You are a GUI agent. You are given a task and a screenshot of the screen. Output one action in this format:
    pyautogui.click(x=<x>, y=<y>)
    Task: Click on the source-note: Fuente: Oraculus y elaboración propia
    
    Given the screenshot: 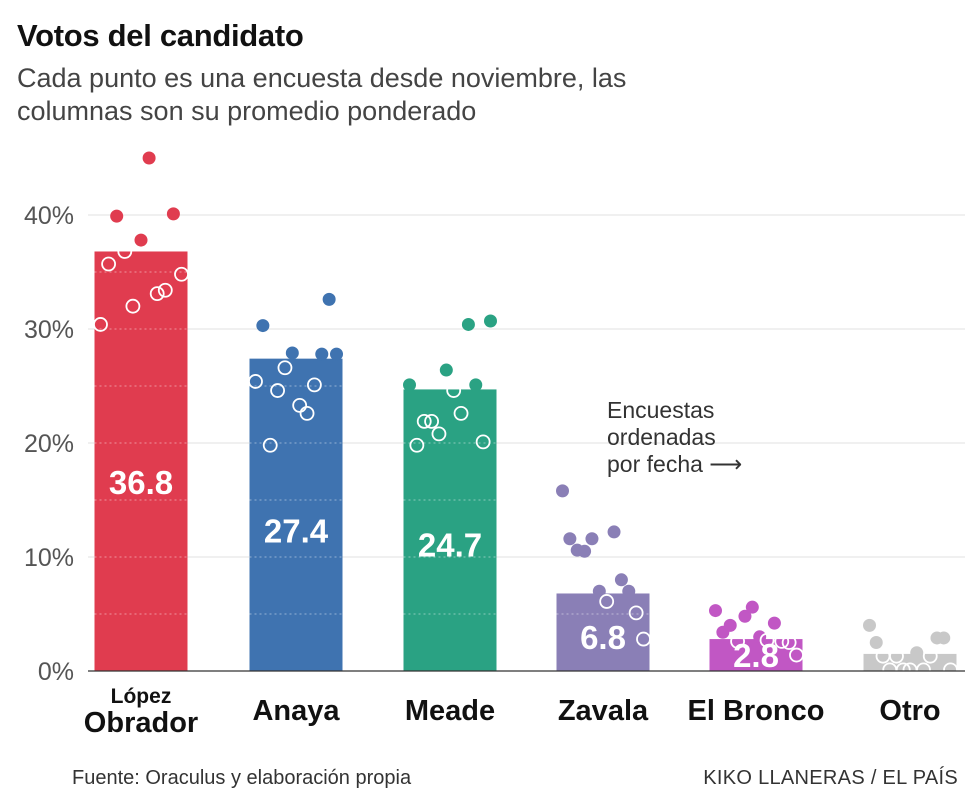 What is the action you would take?
    pyautogui.click(x=242, y=778)
    